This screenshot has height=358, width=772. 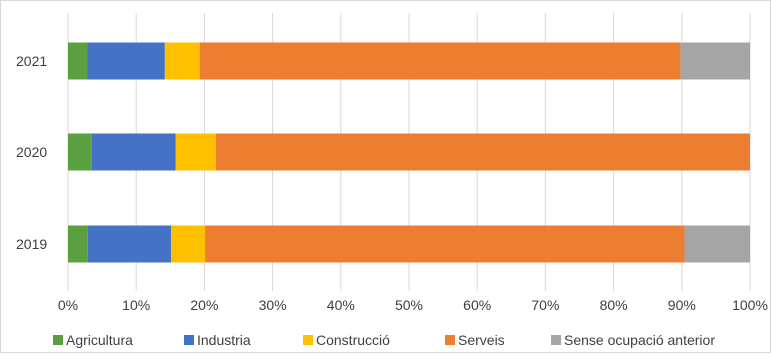 I want to click on legend-item: Serveis, so click(x=475, y=340).